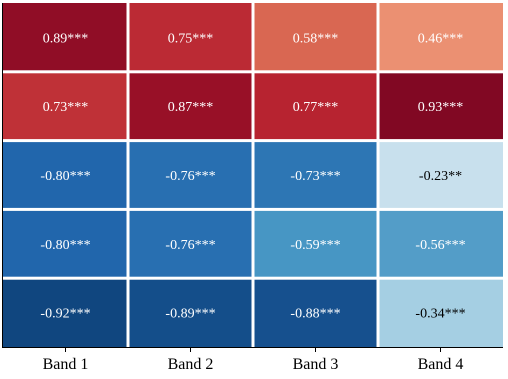 Image resolution: width=508 pixels, height=379 pixels. I want to click on heatmap-cell-r5-c2, so click(190, 313).